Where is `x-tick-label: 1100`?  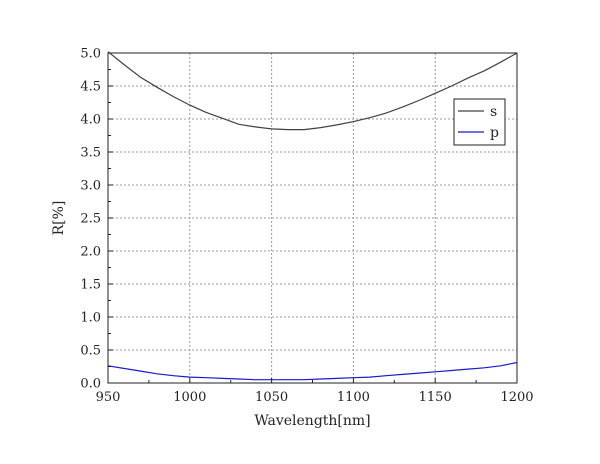 x-tick-label: 1100 is located at coordinates (353, 397).